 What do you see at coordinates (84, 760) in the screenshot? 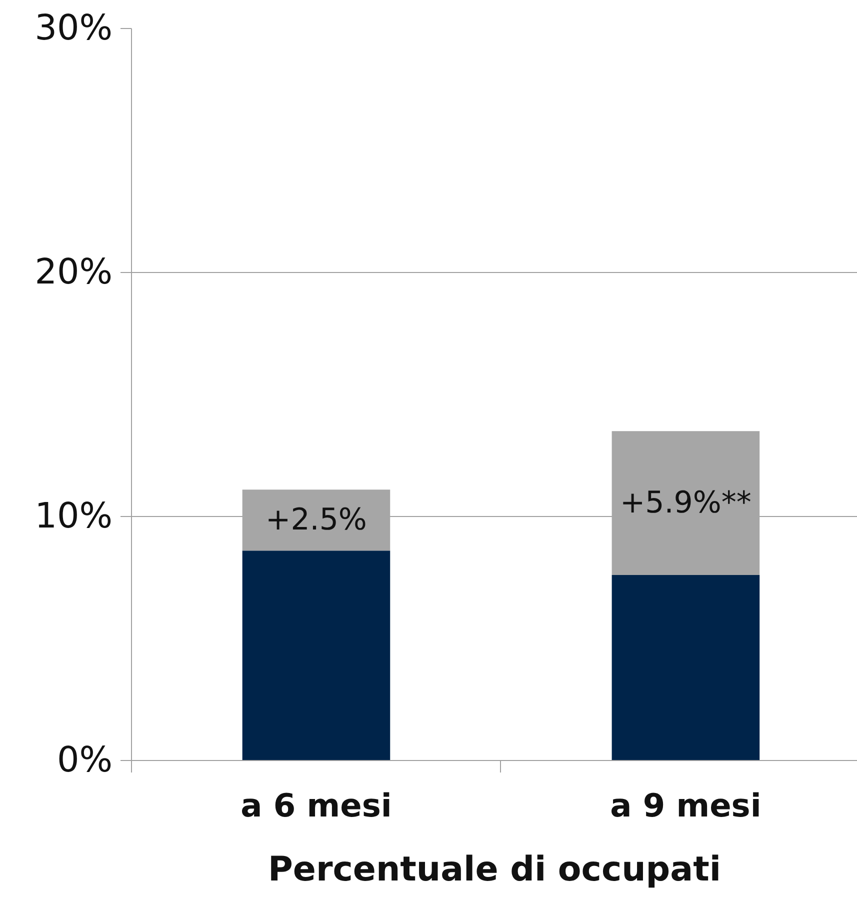
I see `y-tick-label: 0%` at bounding box center [84, 760].